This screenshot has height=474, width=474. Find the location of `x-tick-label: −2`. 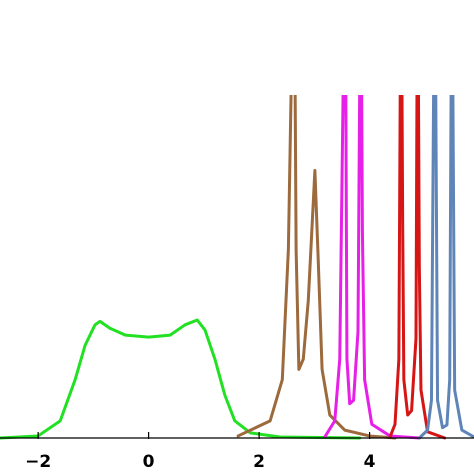

x-tick-label: −2 is located at coordinates (38, 462).